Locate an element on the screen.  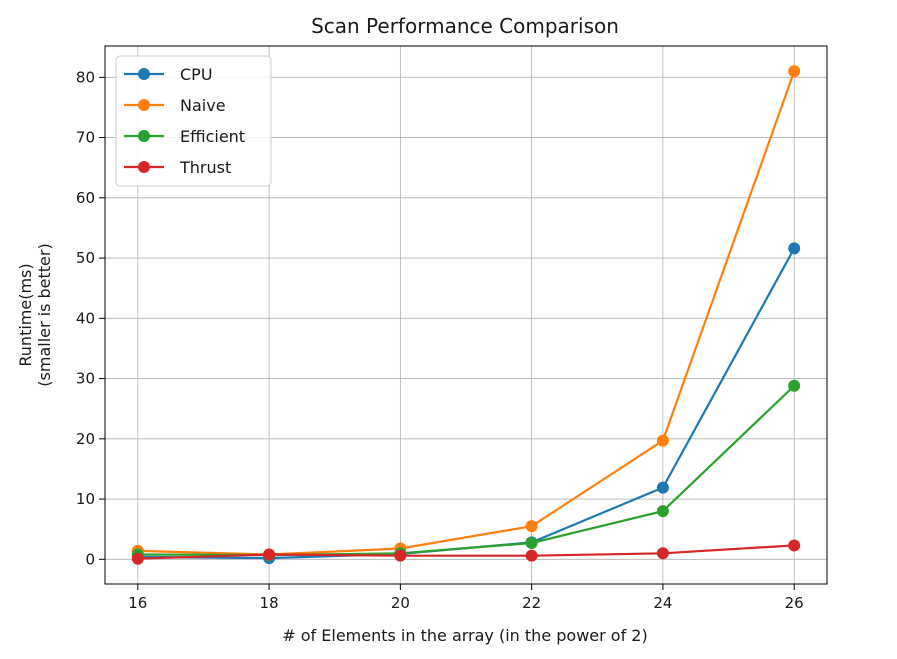
x-tick-label: 18 is located at coordinates (269, 603).